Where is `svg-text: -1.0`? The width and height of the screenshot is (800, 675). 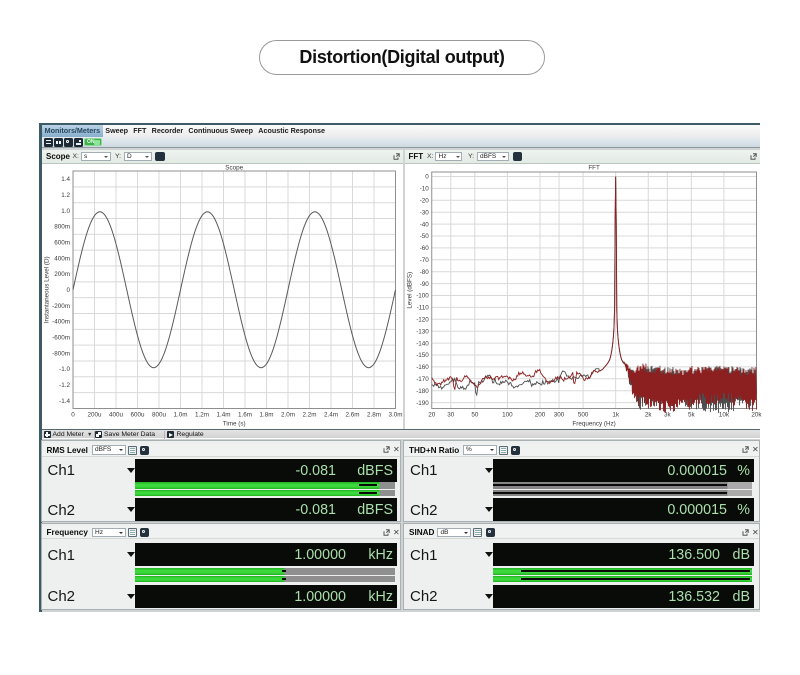 svg-text: -1.0 is located at coordinates (64, 369).